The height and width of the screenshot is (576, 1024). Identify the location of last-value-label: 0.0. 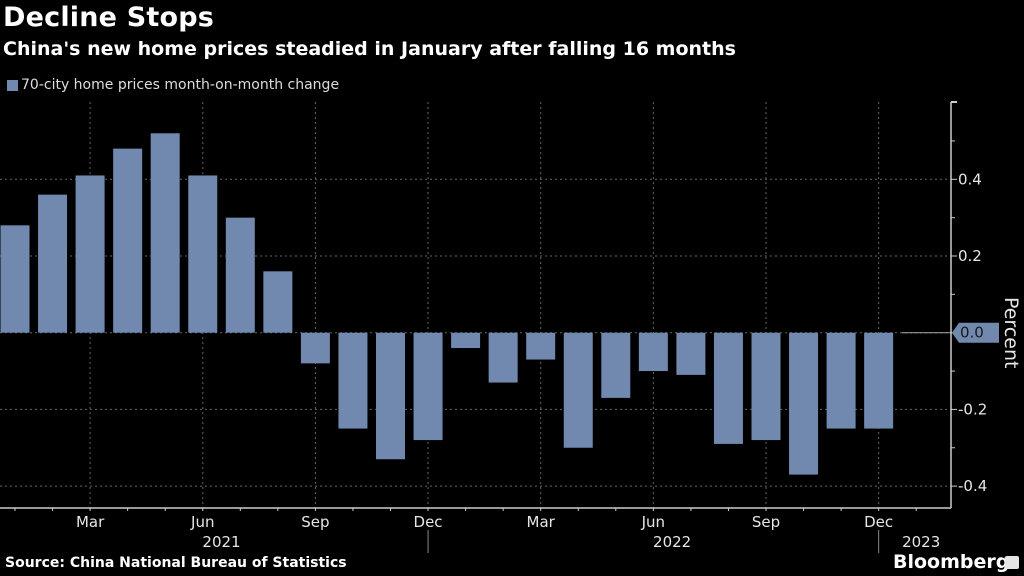
(972, 333).